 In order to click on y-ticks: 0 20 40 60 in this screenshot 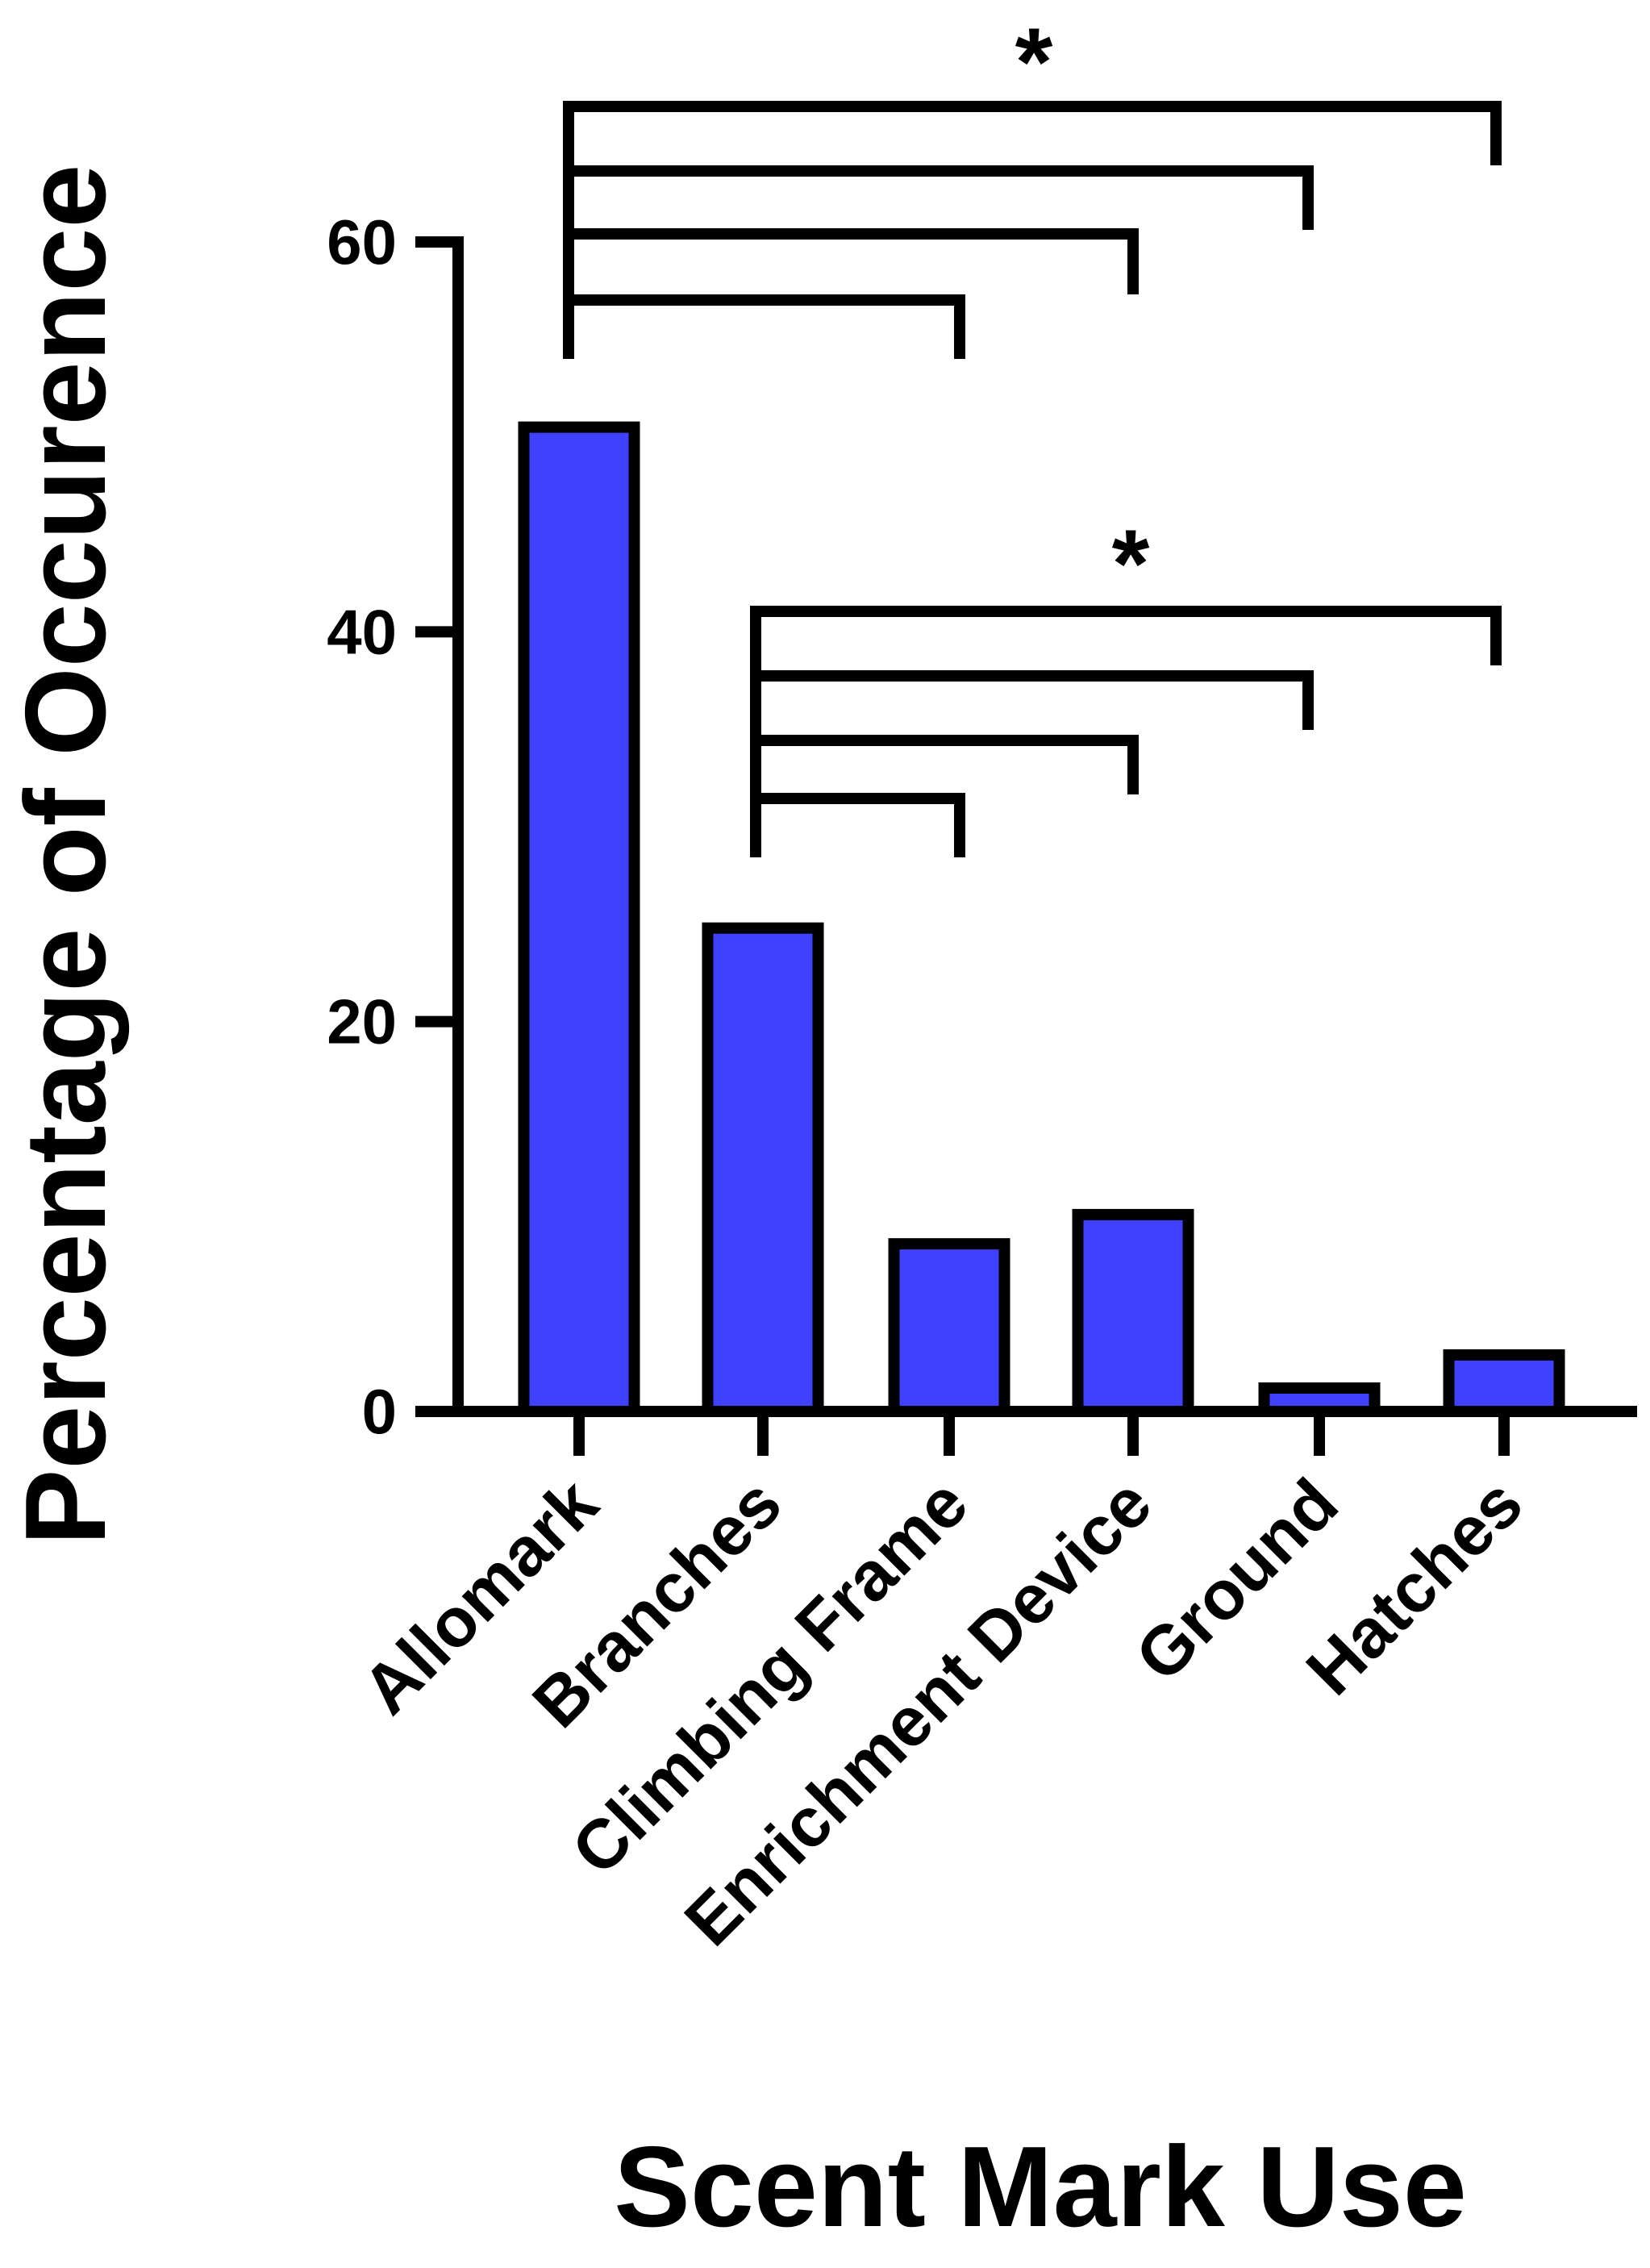, I will do `click(392, 826)`.